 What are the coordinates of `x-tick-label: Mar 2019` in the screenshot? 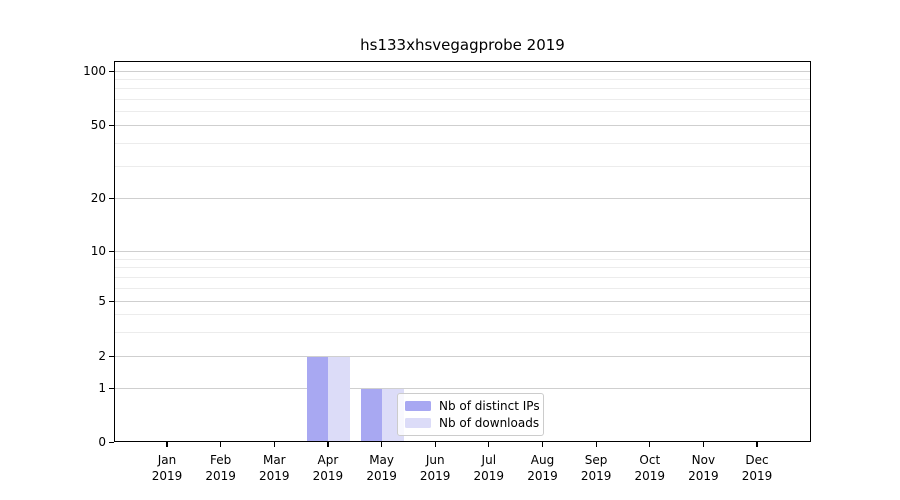 It's located at (274, 468).